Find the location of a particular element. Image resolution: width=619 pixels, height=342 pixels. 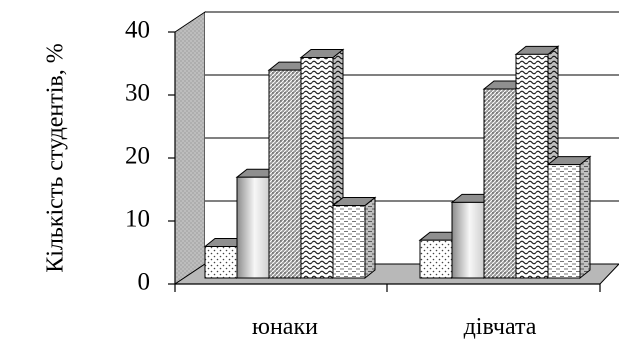

x-ticks: юнаки дівчата is located at coordinates (387, 312).